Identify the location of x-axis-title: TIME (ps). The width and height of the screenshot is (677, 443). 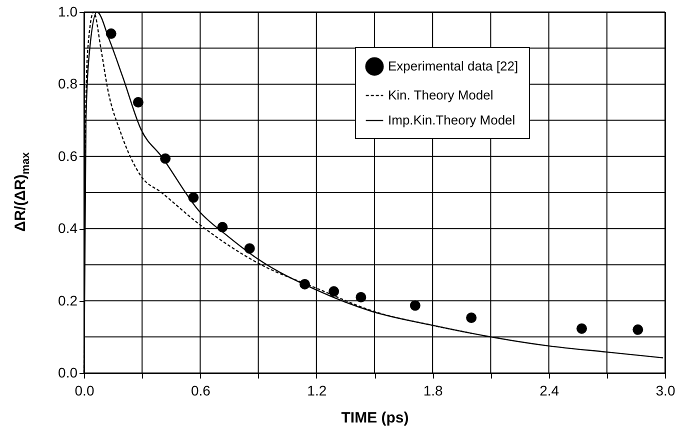
(375, 418).